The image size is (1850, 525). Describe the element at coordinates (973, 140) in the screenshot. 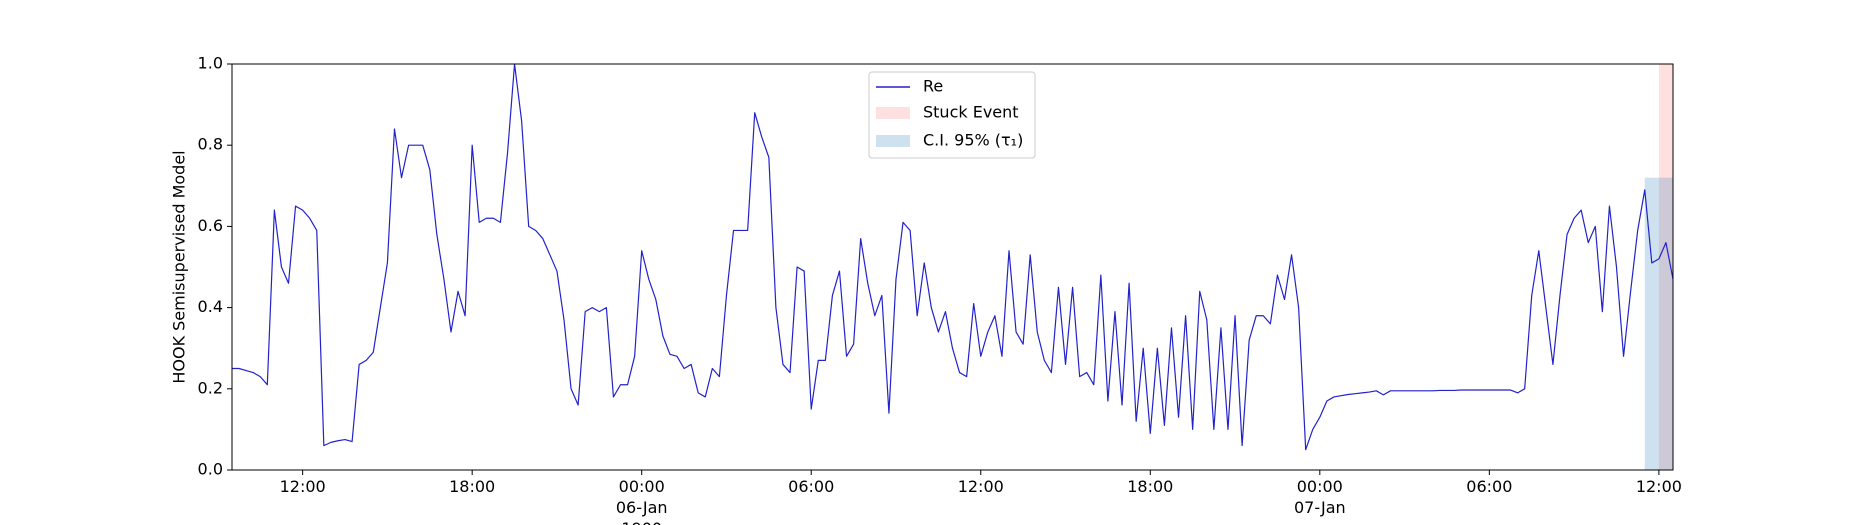

I see `legend-label: C.I. 95% (τ₁)` at that location.